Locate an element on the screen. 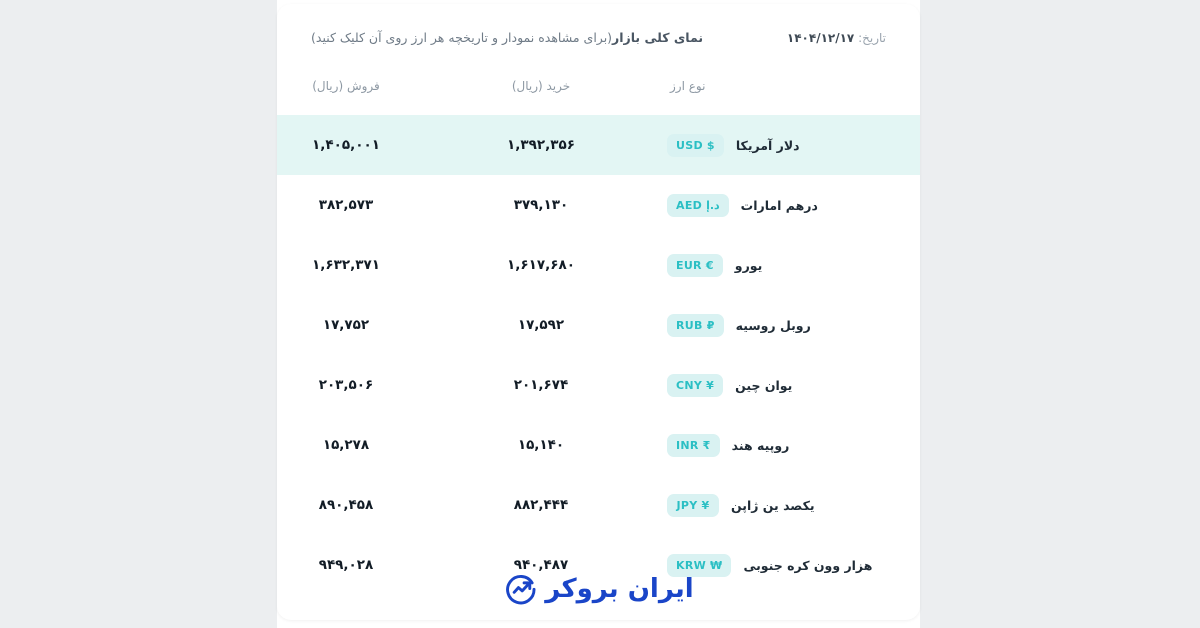  cell-currency: CNY ¥ یوان چین is located at coordinates (778, 385).